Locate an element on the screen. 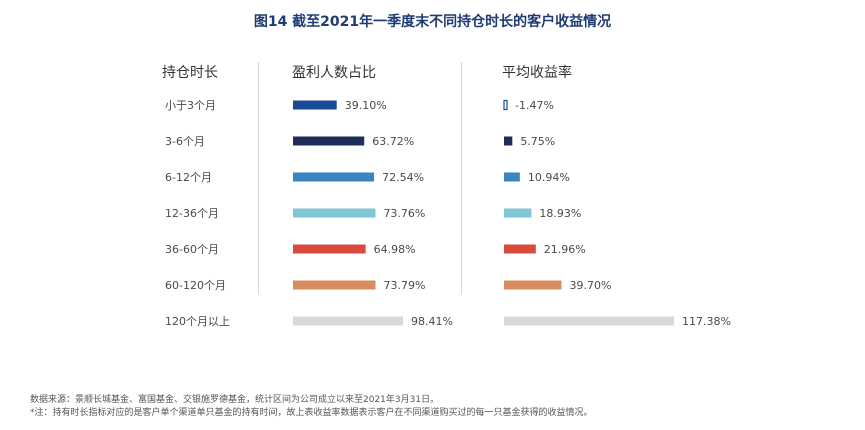 The height and width of the screenshot is (430, 865). chart-title: 图14 截至2021年一季度末不同持仓时长的客户收益情况 is located at coordinates (432, 22).